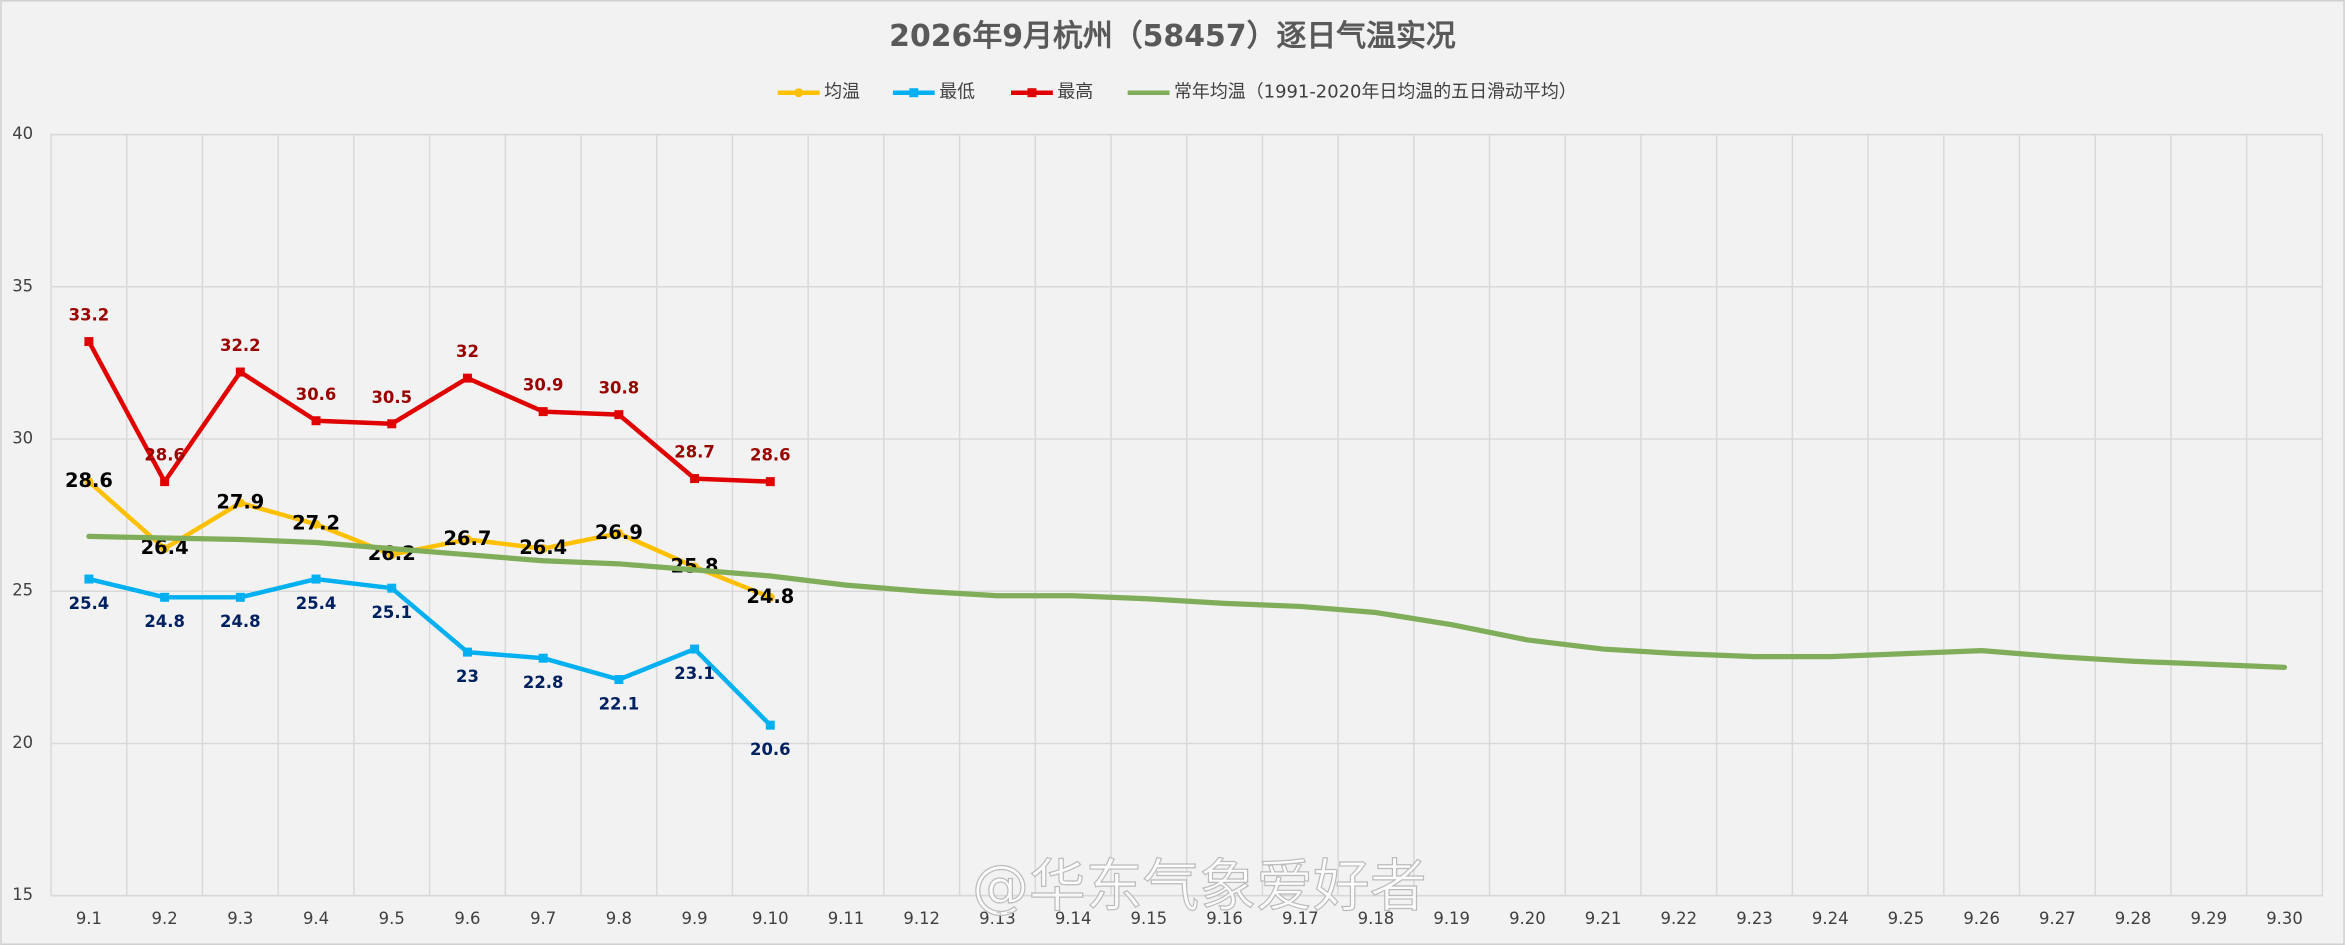 The width and height of the screenshot is (2345, 945). I want to click on x-tick-label: 9.19, so click(1451, 918).